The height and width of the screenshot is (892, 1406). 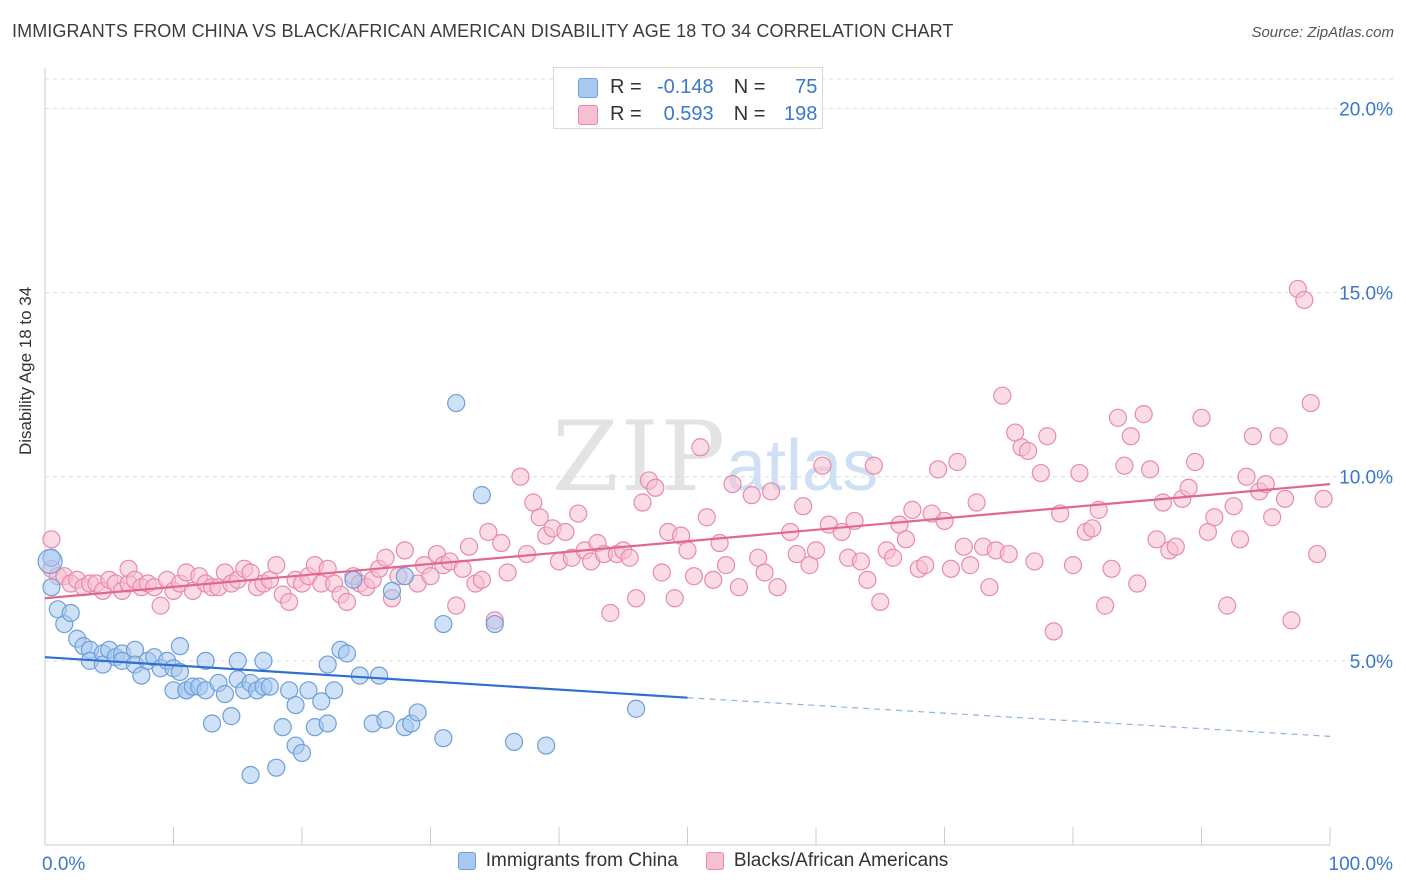 What do you see at coordinates (806, 87) in the screenshot?
I see `stats-n-value: 75` at bounding box center [806, 87].